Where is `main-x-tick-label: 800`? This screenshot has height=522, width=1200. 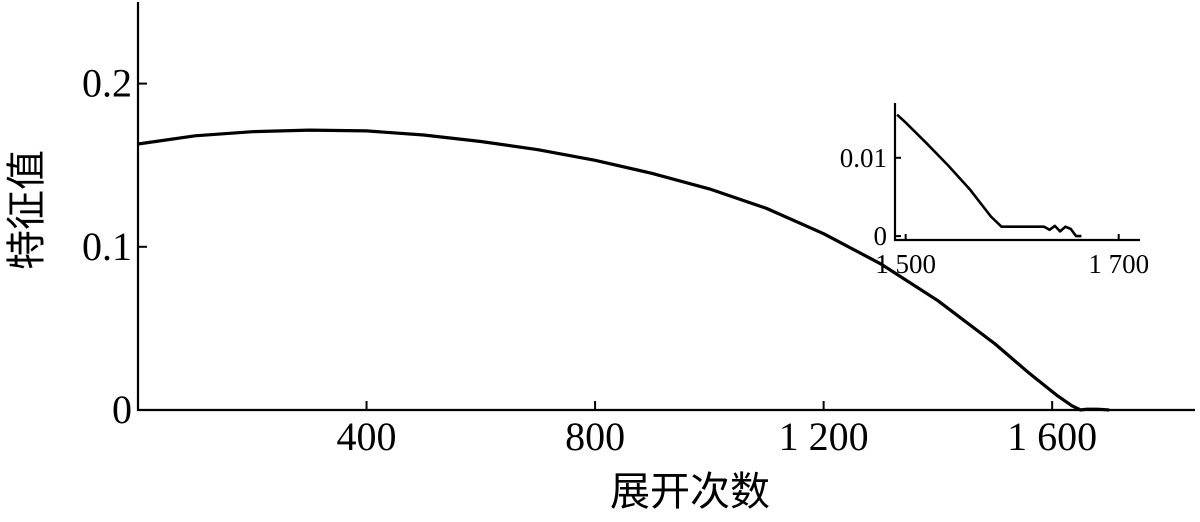
main-x-tick-label: 800 is located at coordinates (595, 436).